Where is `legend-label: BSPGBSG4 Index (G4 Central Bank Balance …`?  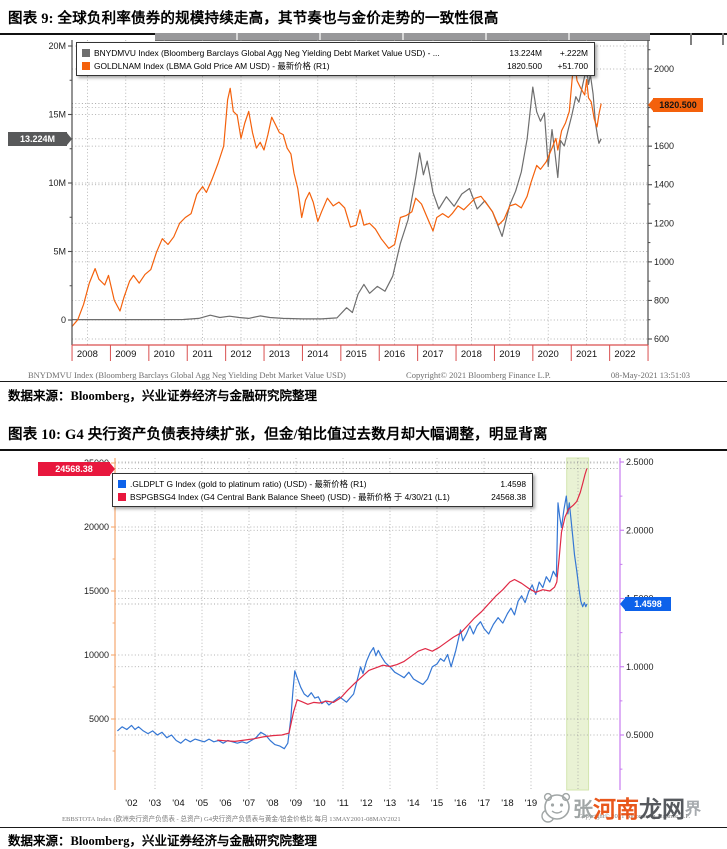 legend-label: BSPGBSG4 Index (G4 Central Bank Balance … is located at coordinates (290, 496).